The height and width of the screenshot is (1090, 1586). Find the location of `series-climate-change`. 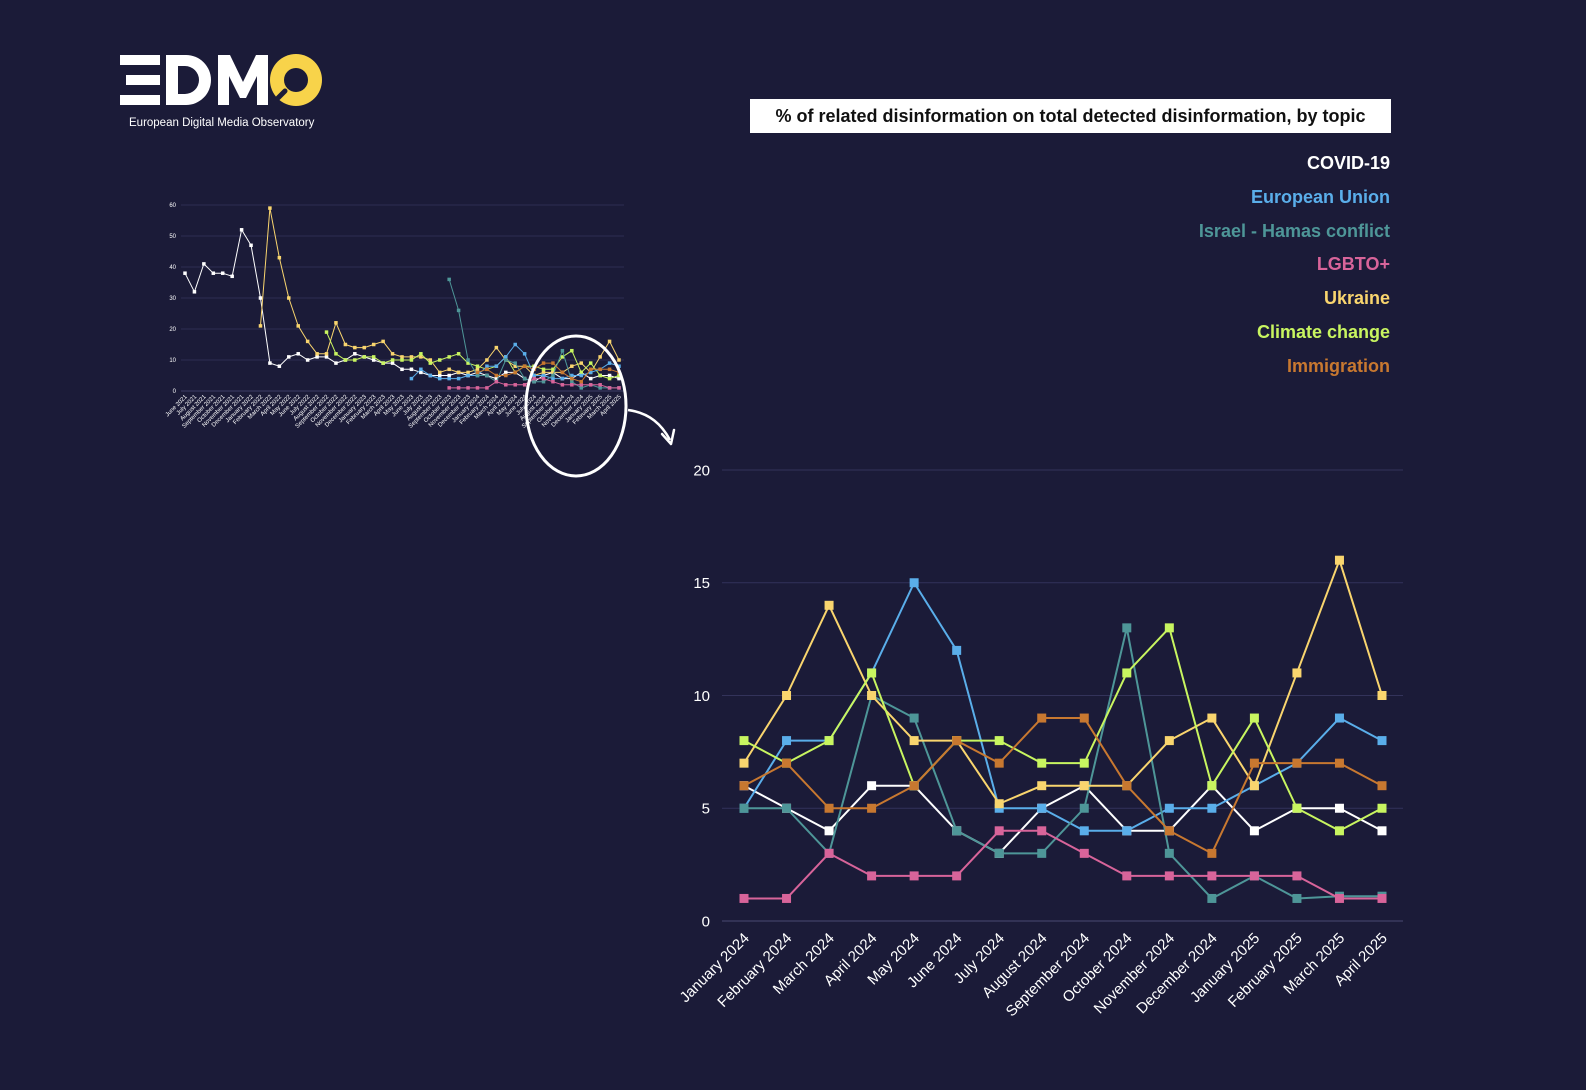

series-climate-change is located at coordinates (1063, 729).